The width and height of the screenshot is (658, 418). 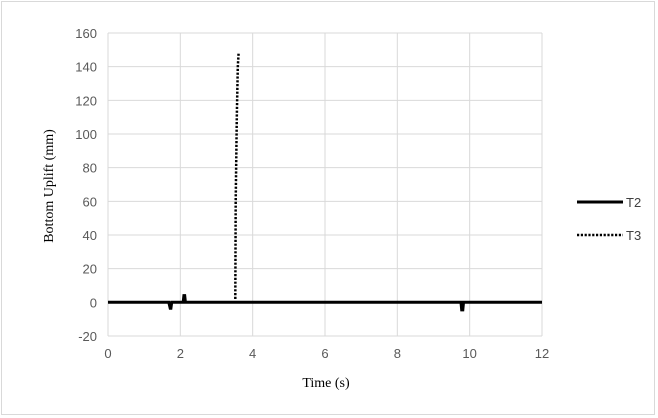 What do you see at coordinates (633, 202) in the screenshot?
I see `legend-label-t2: T2` at bounding box center [633, 202].